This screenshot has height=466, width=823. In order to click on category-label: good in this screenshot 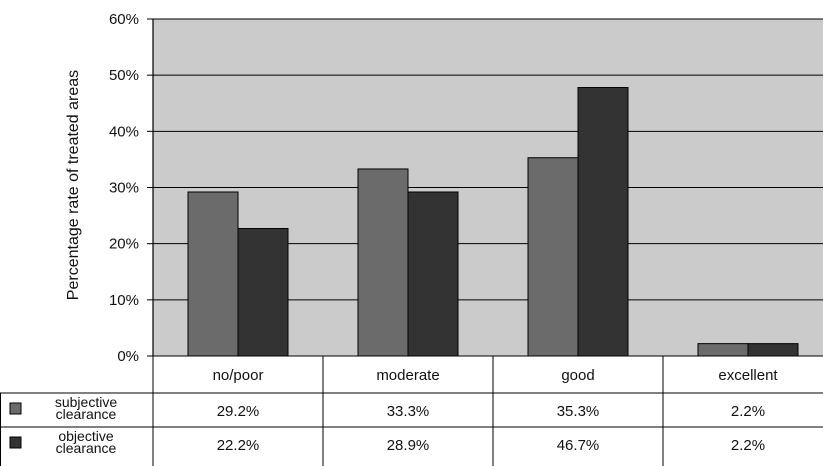, I will do `click(577, 375)`.